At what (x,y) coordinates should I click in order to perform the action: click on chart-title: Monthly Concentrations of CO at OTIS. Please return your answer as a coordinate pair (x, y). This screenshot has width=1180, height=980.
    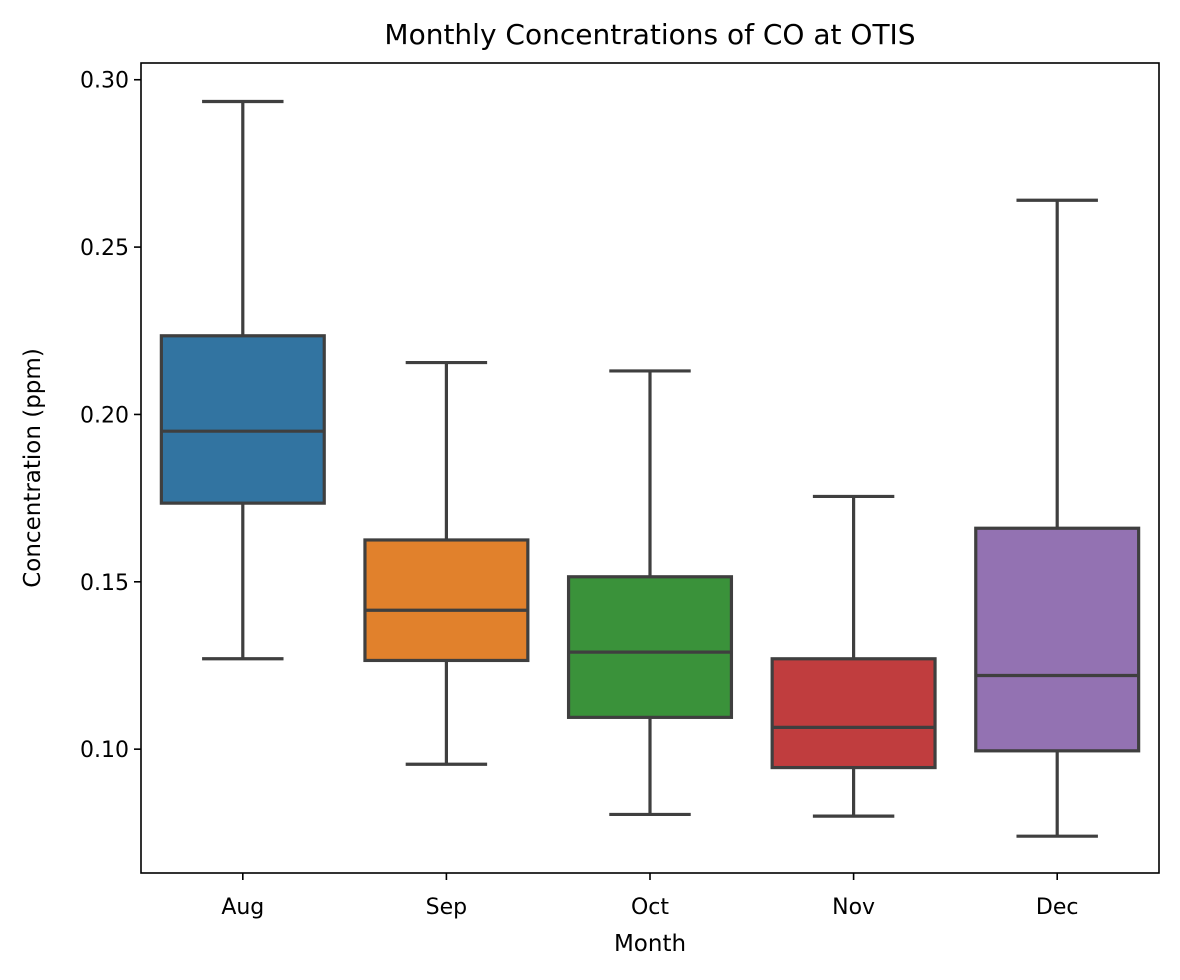
    Looking at the image, I should click on (649, 34).